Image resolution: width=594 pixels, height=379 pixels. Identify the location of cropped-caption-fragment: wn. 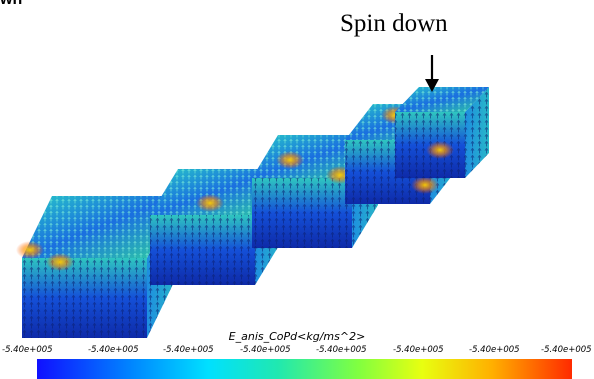
(11, 4).